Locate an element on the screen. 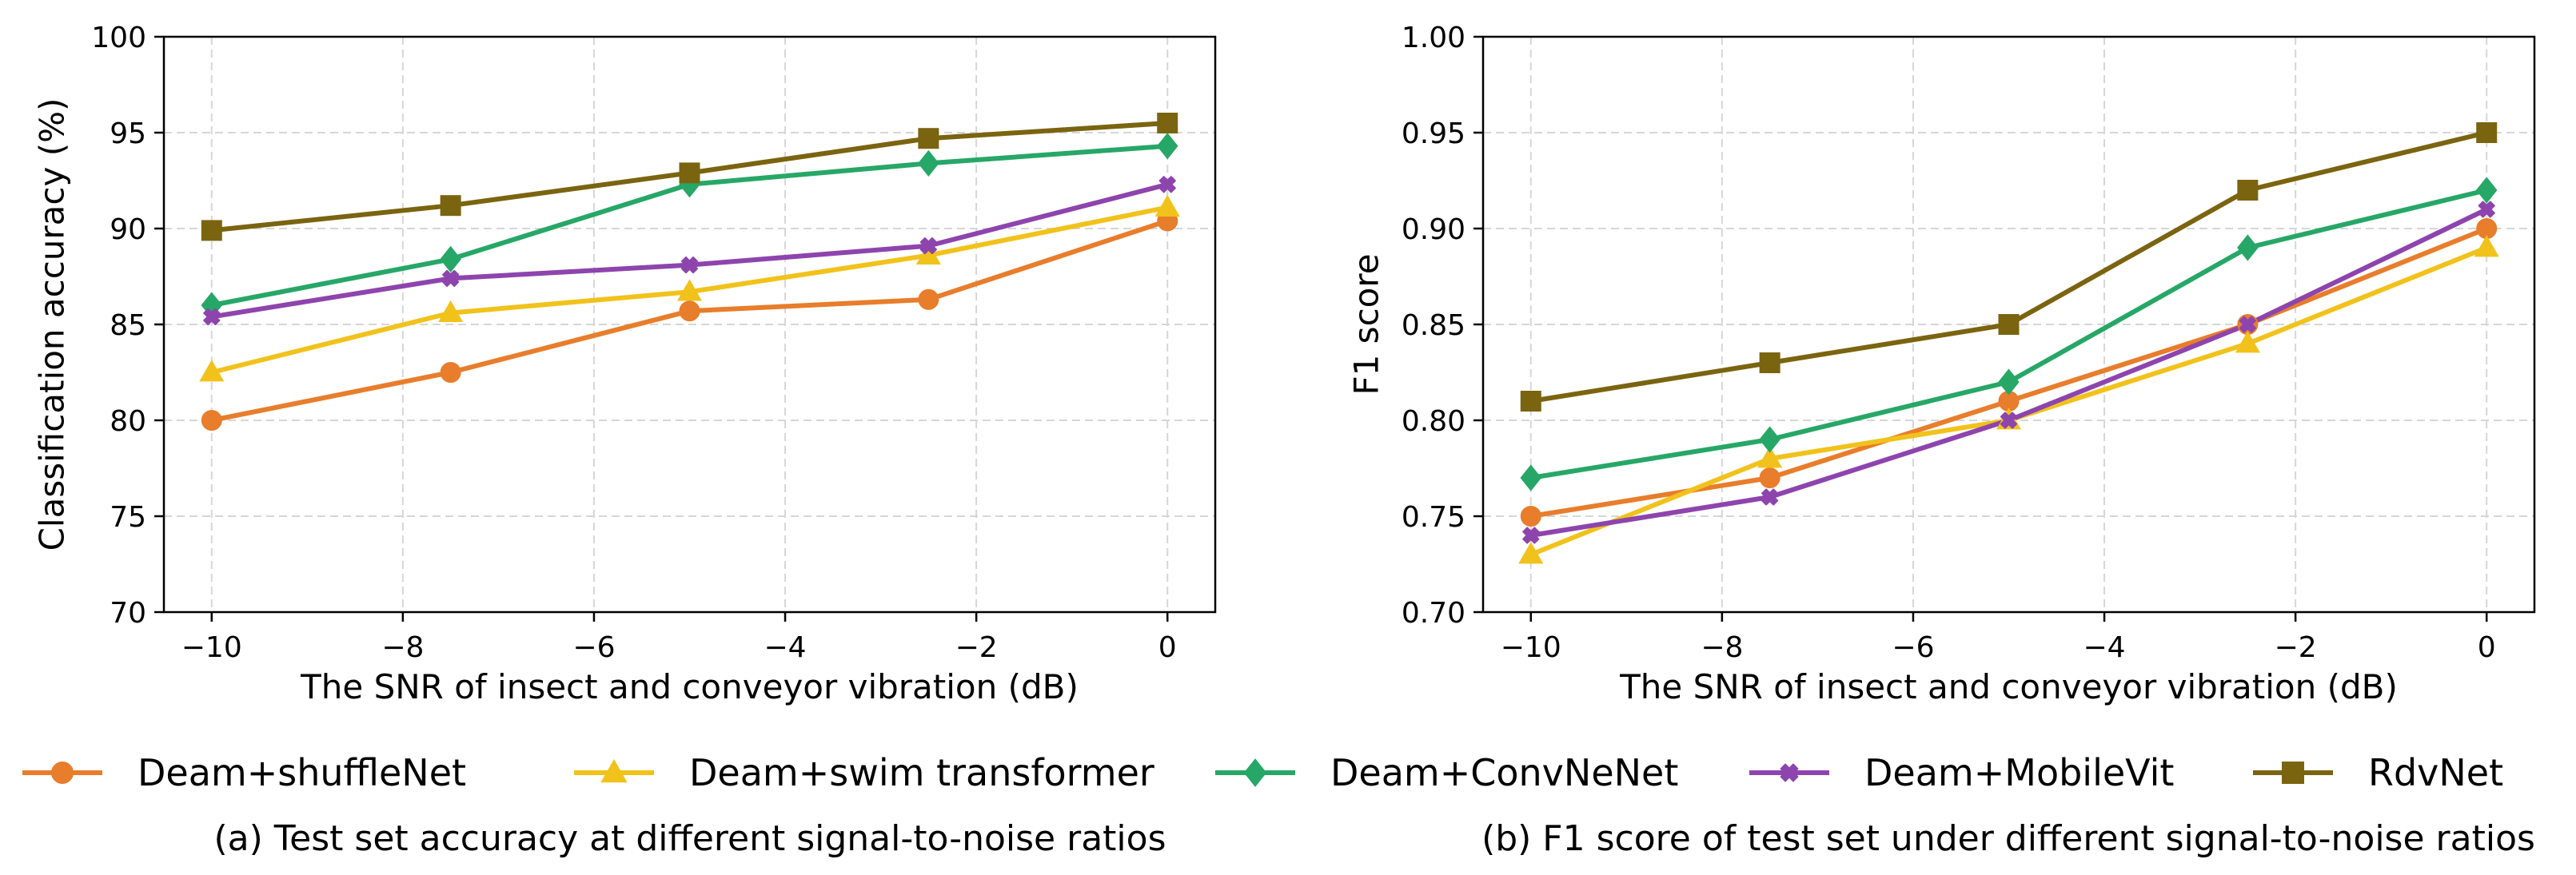 Image resolution: width=2576 pixels, height=875 pixels. y-tick-label: 0.90 is located at coordinates (1433, 229).